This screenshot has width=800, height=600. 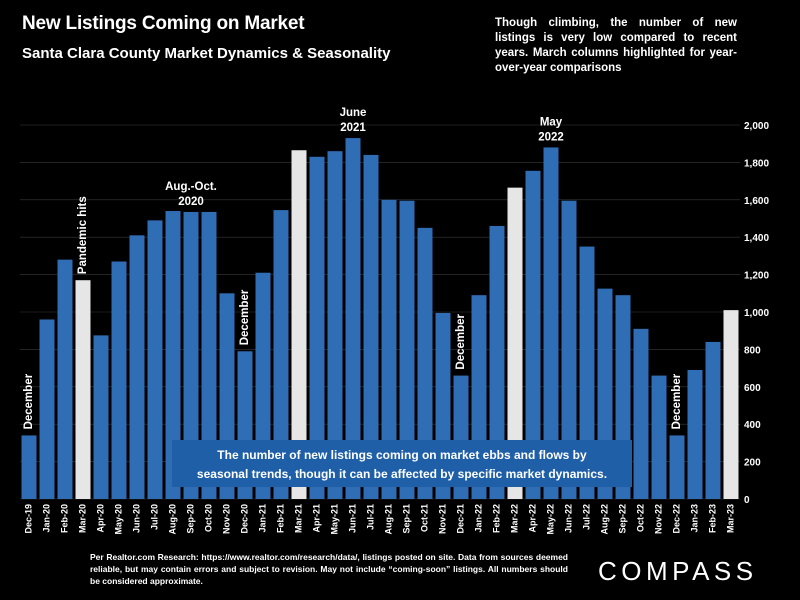 I want to click on x-tick-label-nov-20: Nov-20, so click(x=226, y=519).